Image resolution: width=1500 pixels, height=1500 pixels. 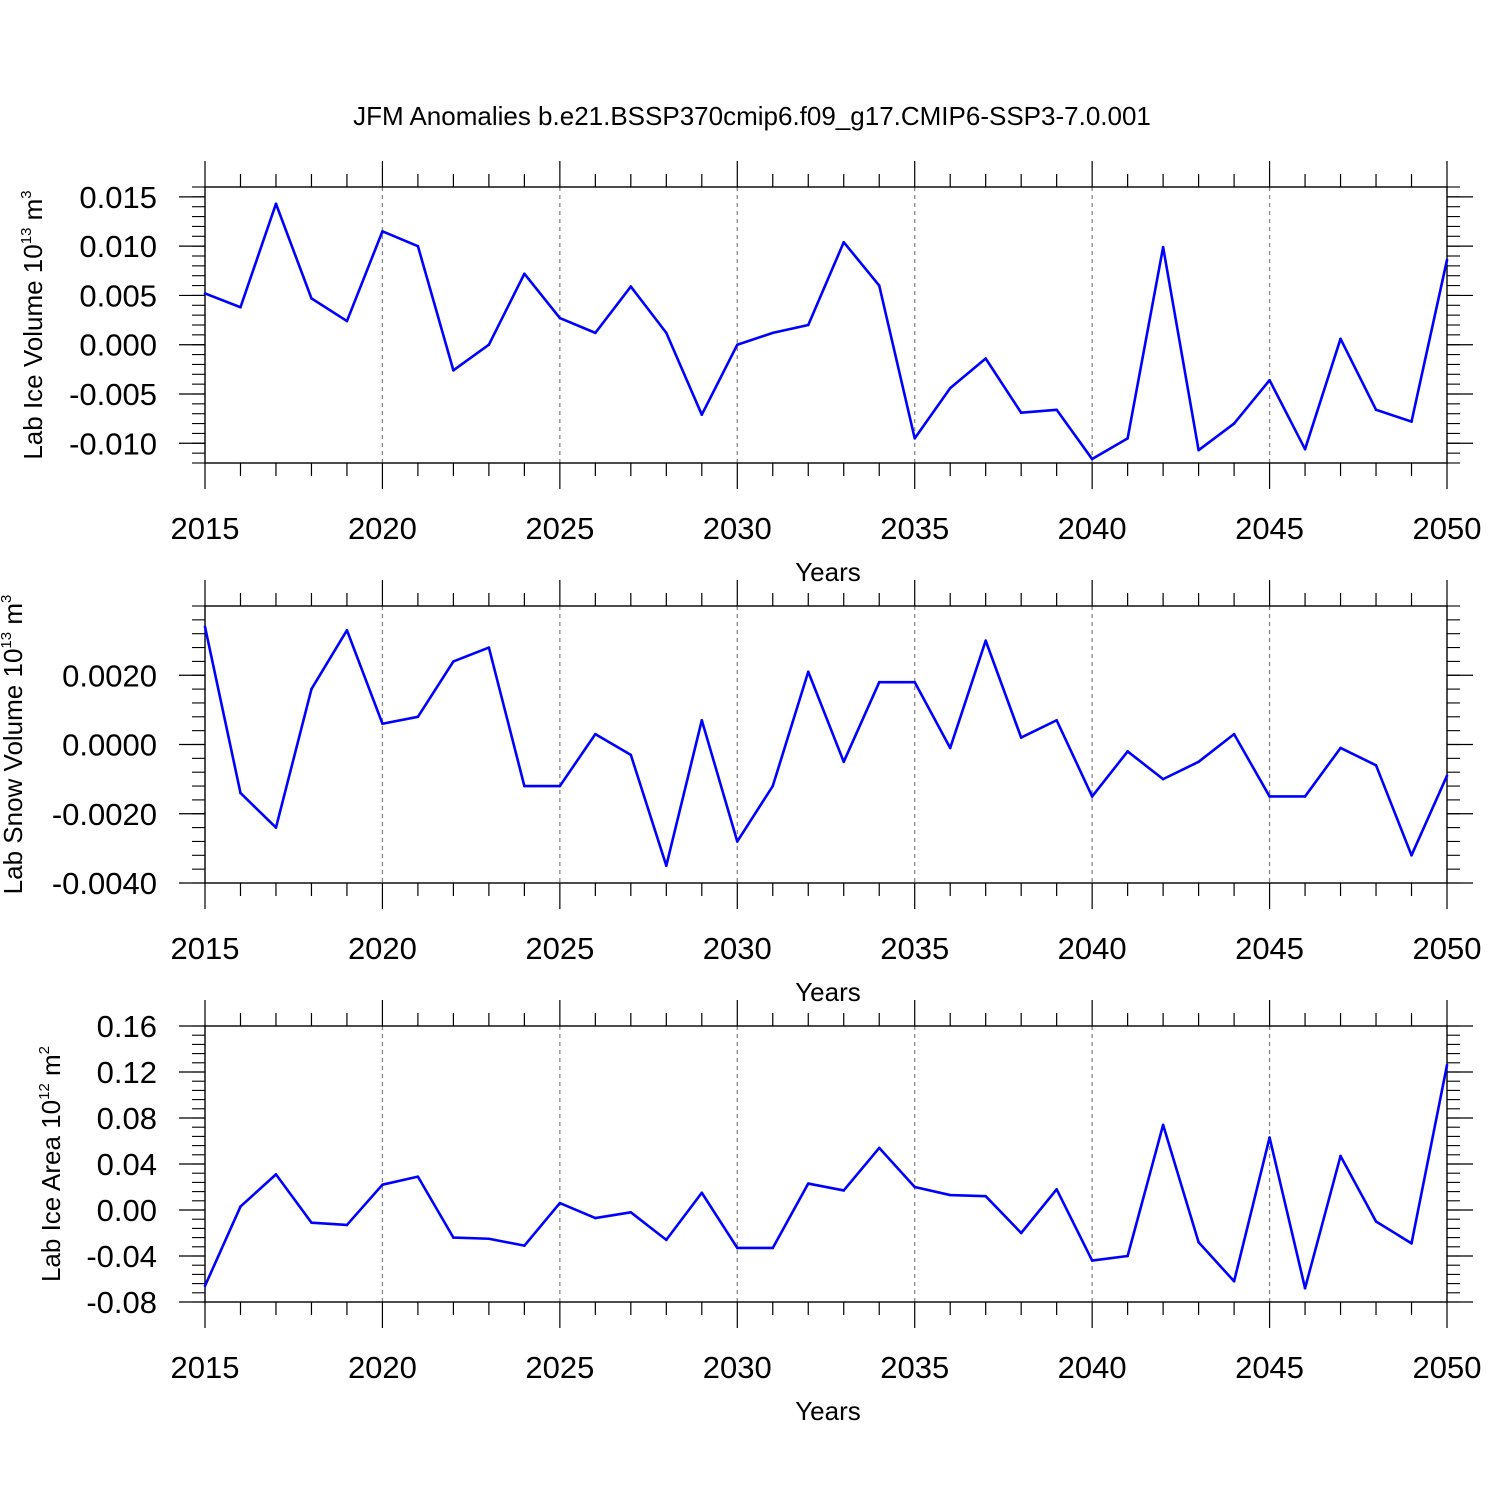 I want to click on y-tick-label: 0.08, so click(x=127, y=1118).